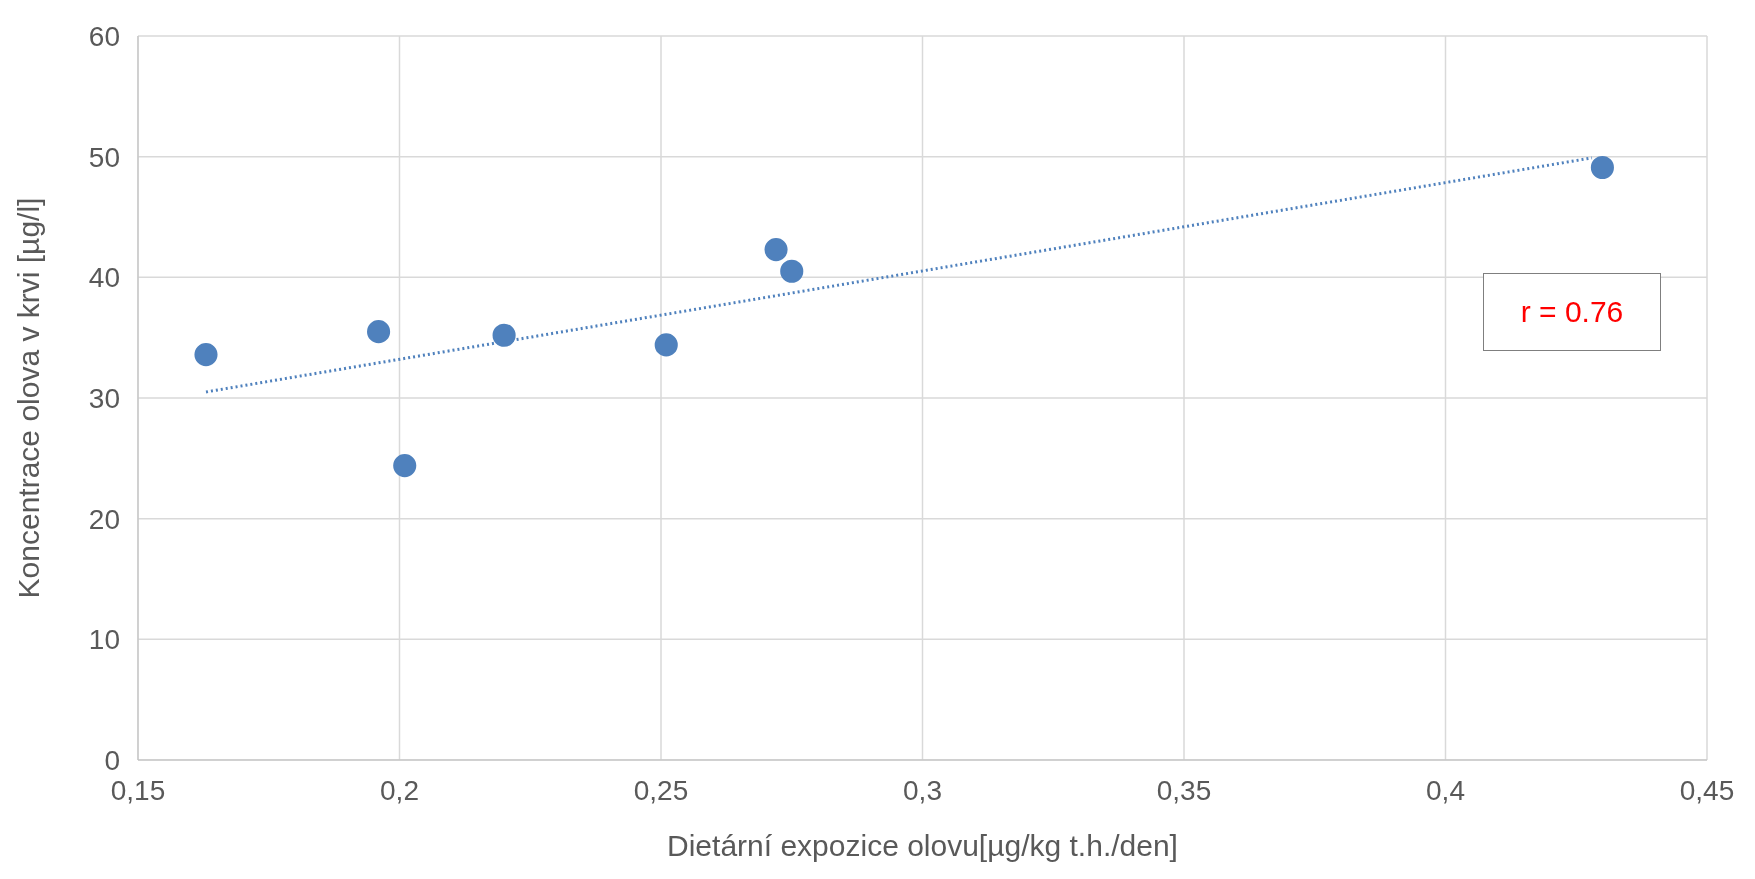 The height and width of the screenshot is (879, 1755). I want to click on y-axis-title: Koncentrace olova v krvi [µg/l], so click(28, 398).